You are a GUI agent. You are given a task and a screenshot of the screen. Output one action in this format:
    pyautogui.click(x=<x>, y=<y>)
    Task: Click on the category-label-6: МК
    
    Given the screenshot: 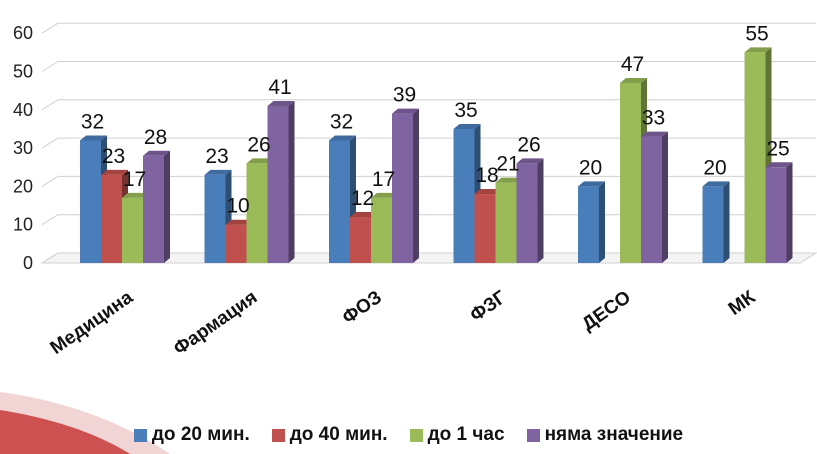 What is the action you would take?
    pyautogui.click(x=742, y=303)
    